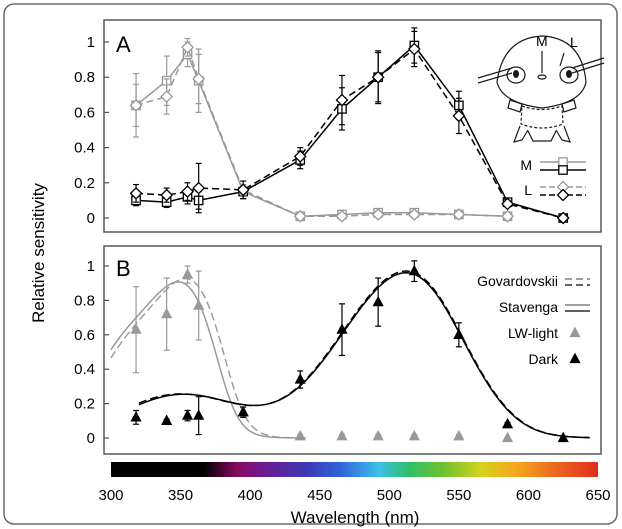 This screenshot has width=622, height=529. What do you see at coordinates (180, 495) in the screenshot?
I see `x-tick-label: 350` at bounding box center [180, 495].